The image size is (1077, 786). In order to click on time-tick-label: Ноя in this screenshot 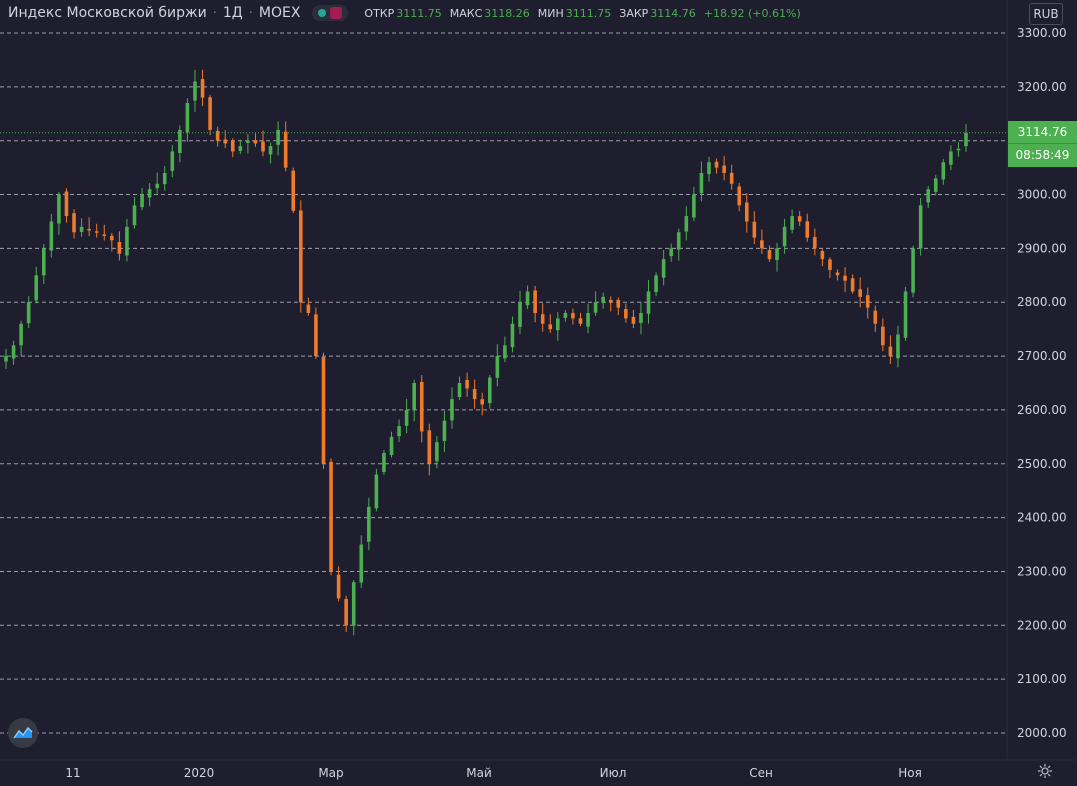, I will do `click(910, 773)`.